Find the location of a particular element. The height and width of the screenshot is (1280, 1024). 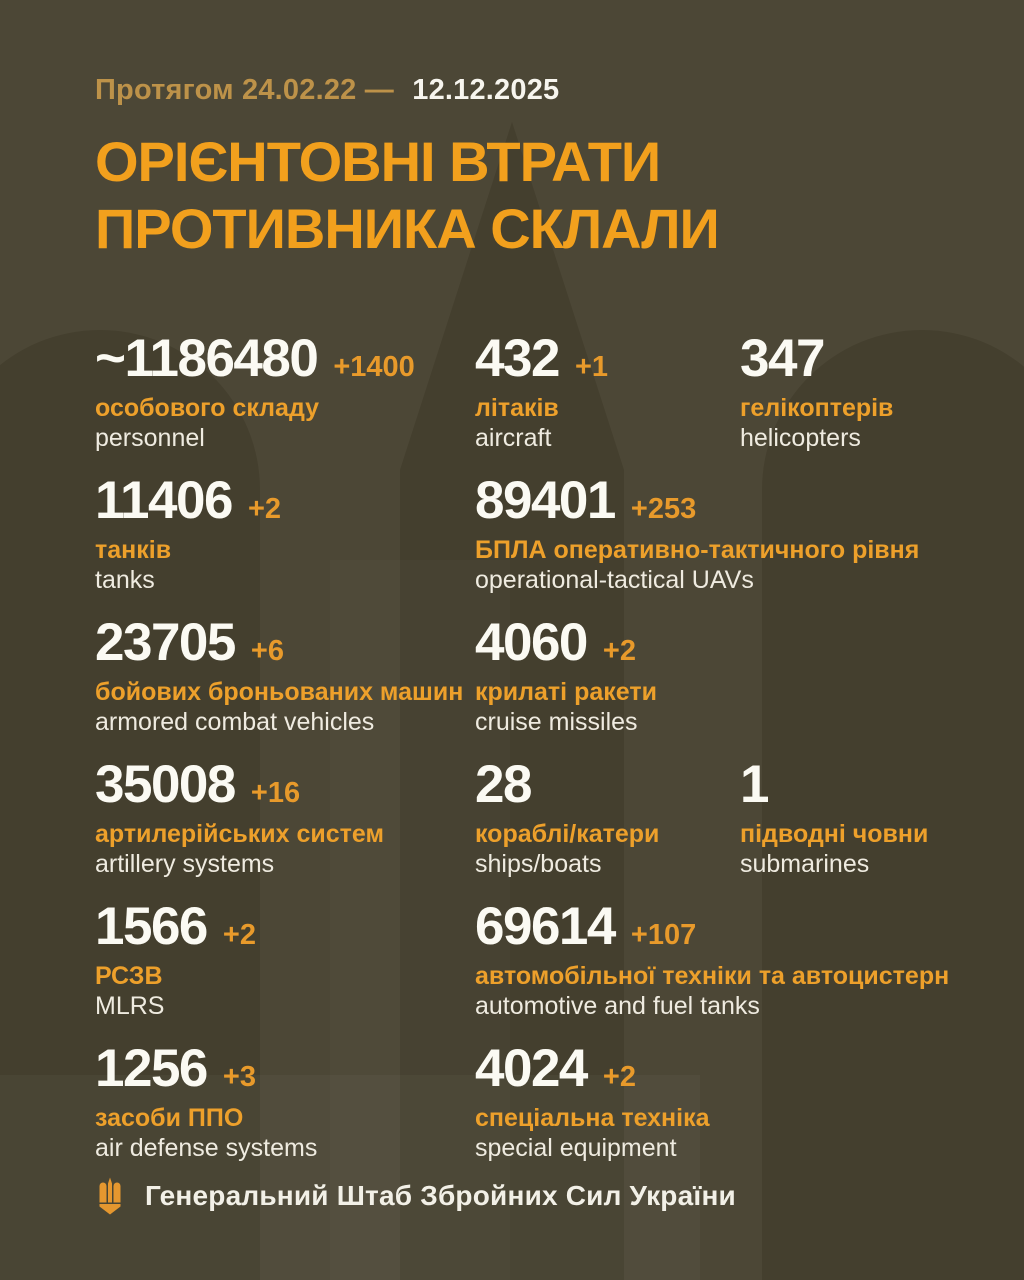

stat-value: 4060 is located at coordinates (531, 642).